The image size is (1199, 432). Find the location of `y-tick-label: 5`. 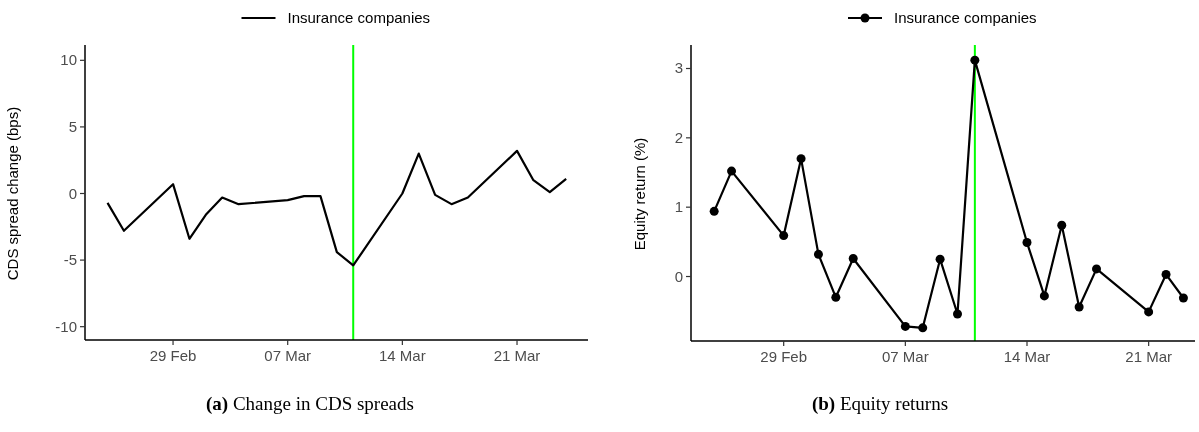

y-tick-label: 5 is located at coordinates (72, 126).